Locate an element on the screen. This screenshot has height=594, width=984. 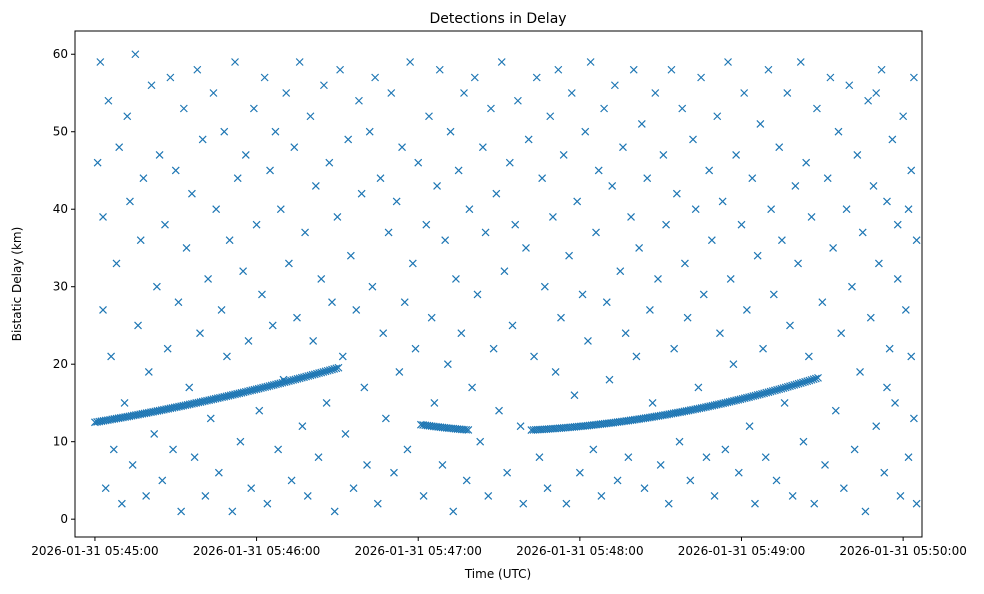
x-tick-label: 2026-01-31 05:50:00 is located at coordinates (902, 551).